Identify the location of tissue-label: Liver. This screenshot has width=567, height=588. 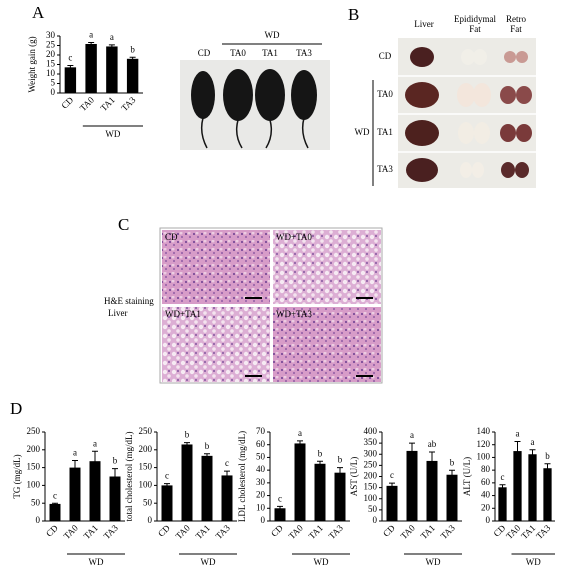
(118, 313).